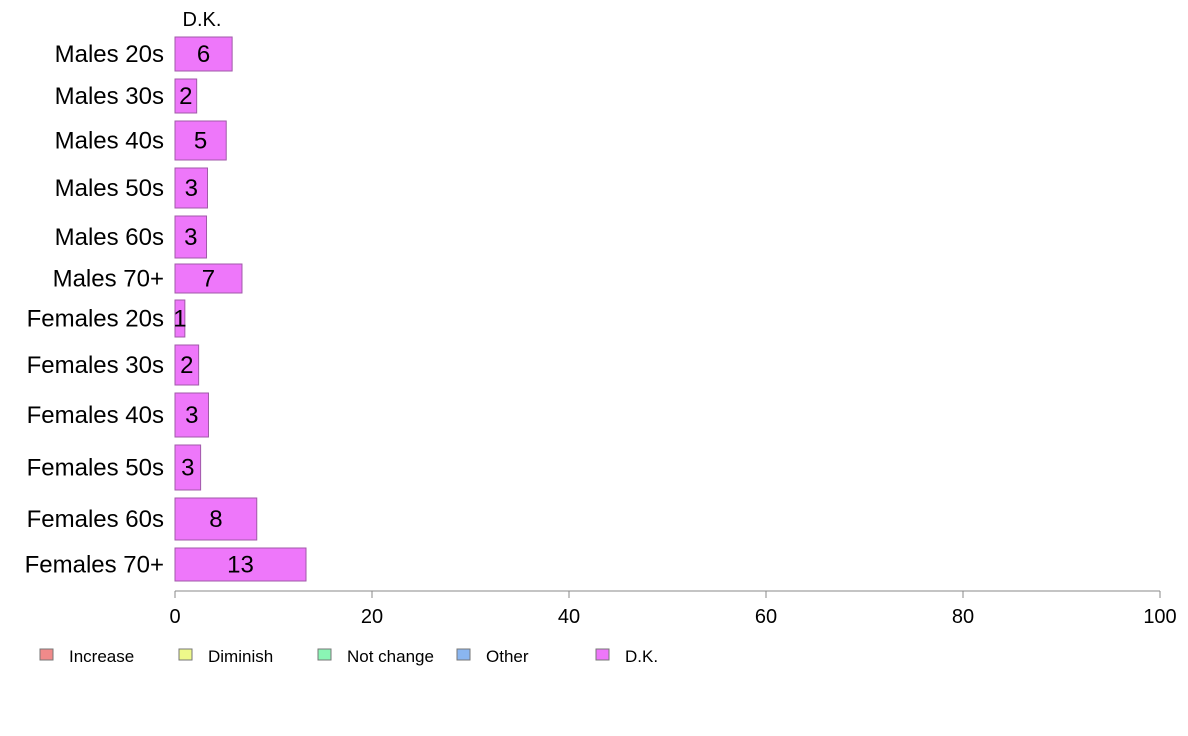 This screenshot has width=1188, height=736. What do you see at coordinates (174, 617) in the screenshot?
I see `x-tick-label: 0` at bounding box center [174, 617].